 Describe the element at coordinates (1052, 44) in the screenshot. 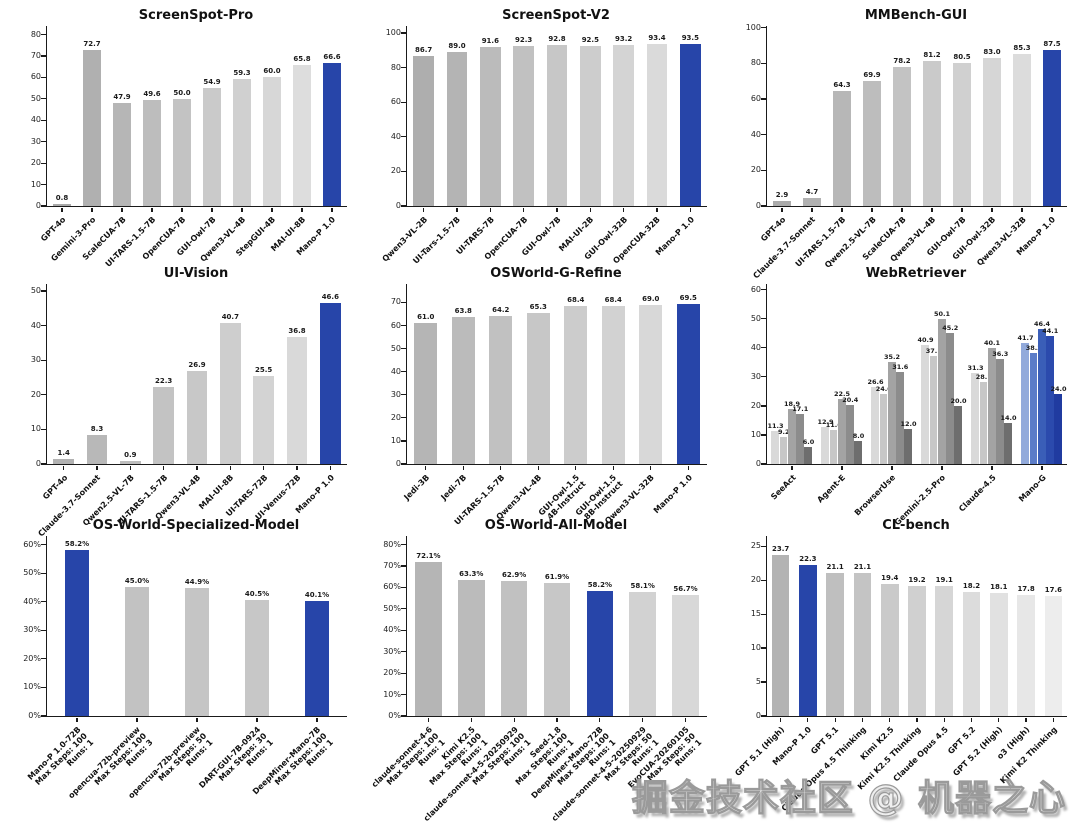

I see `bar-value-label: 87.5` at that location.